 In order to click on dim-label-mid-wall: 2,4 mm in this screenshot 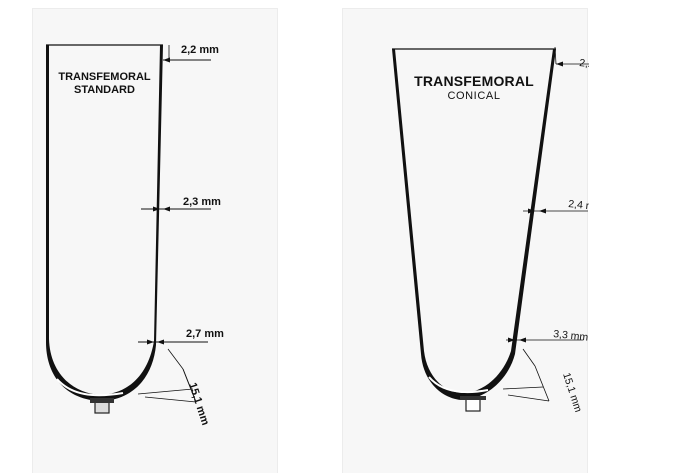, I will do `click(578, 206)`.